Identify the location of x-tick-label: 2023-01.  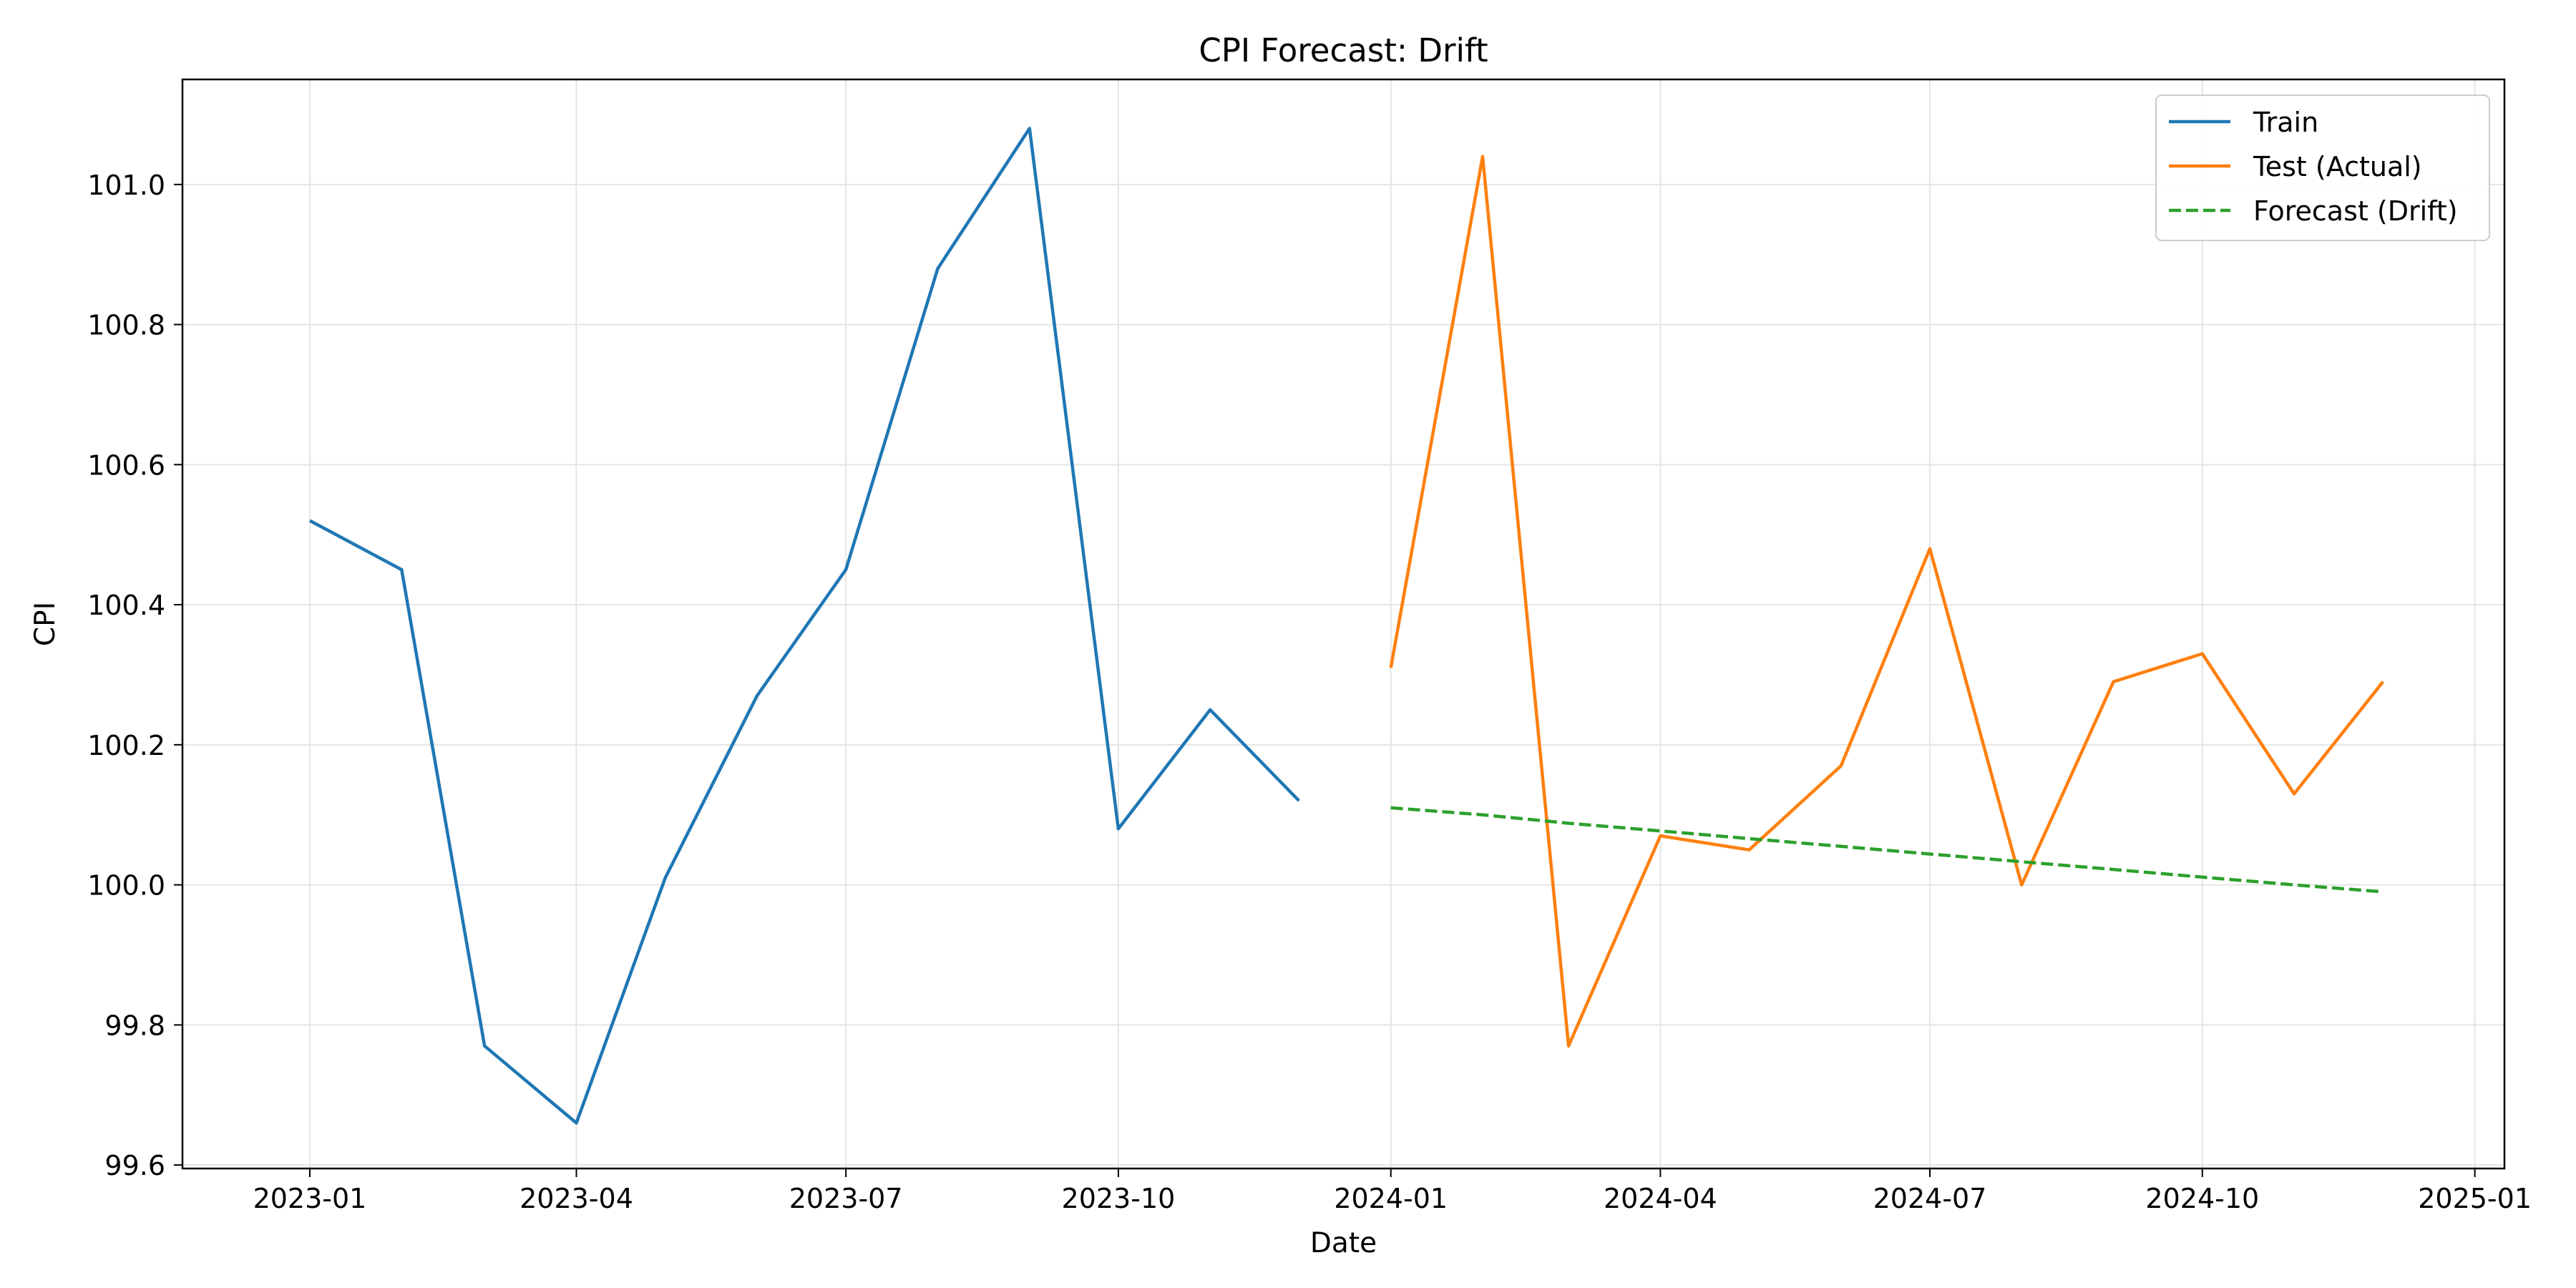
(310, 1198).